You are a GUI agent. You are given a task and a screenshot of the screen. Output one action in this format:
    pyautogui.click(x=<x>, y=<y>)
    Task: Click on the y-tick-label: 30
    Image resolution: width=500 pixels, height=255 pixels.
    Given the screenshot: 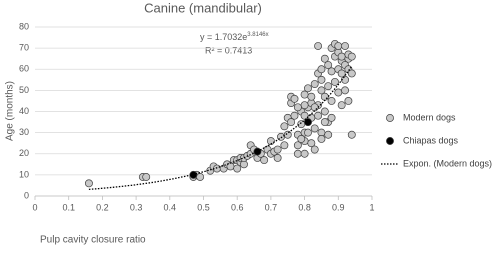 What is the action you would take?
    pyautogui.click(x=24, y=132)
    